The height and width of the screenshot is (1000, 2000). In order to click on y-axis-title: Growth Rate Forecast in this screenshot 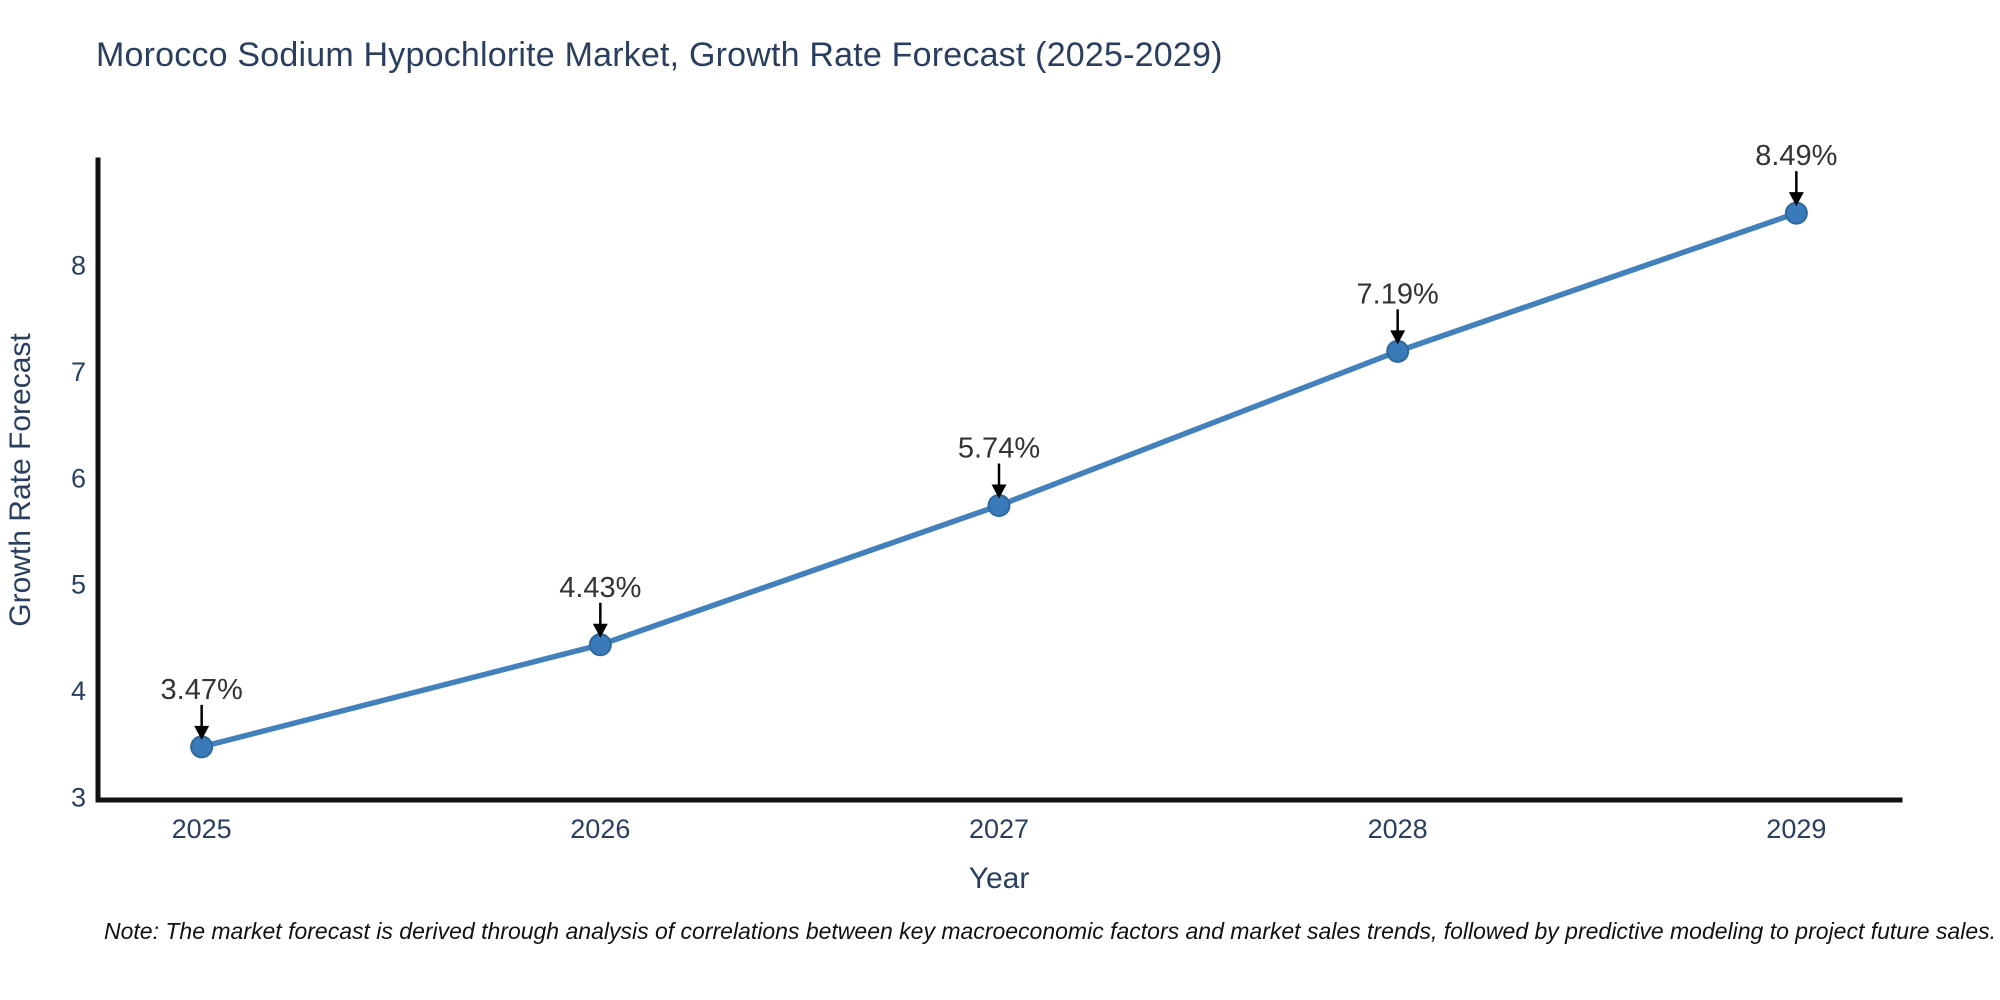, I will do `click(20, 480)`.